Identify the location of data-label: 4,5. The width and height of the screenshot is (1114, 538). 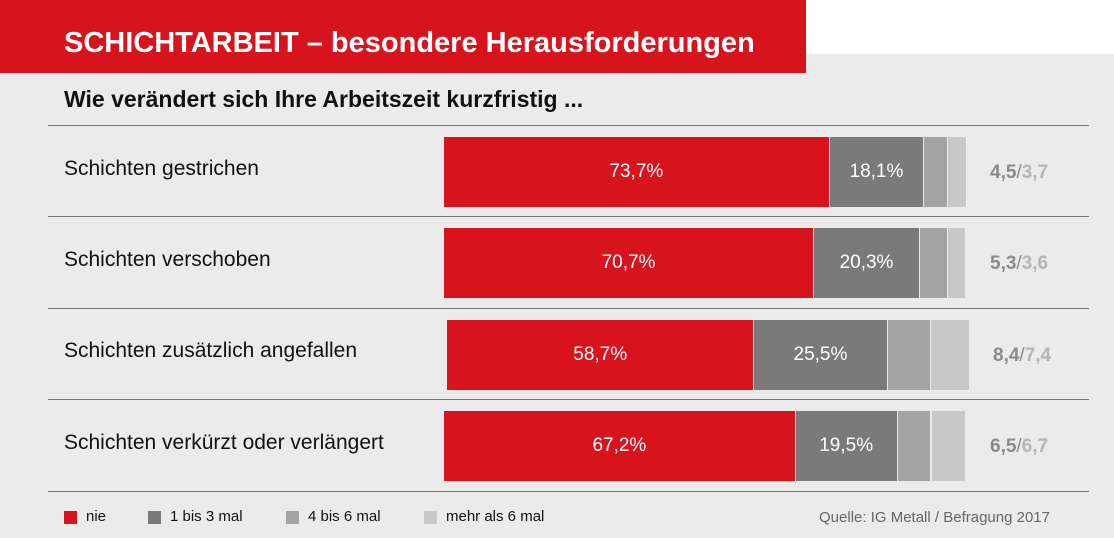
(1003, 172).